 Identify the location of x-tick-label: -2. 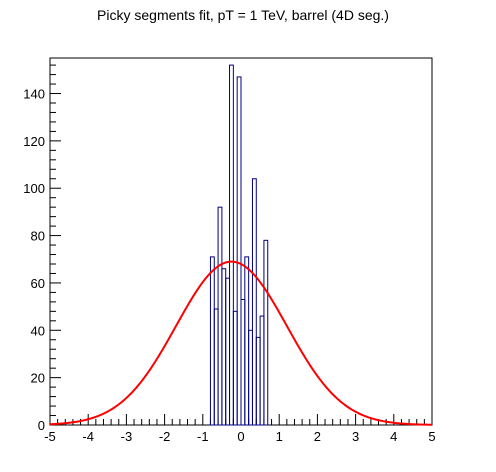
(165, 436).